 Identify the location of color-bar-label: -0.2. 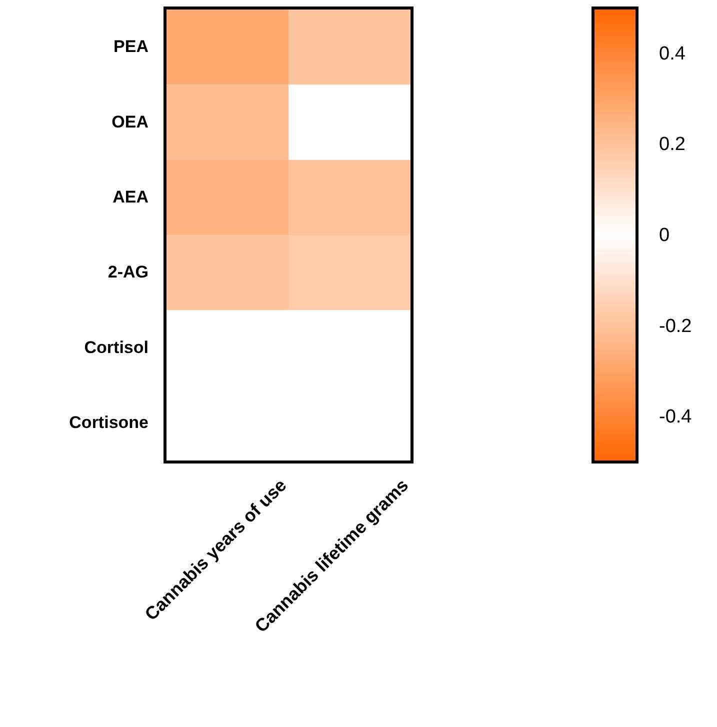
(675, 326).